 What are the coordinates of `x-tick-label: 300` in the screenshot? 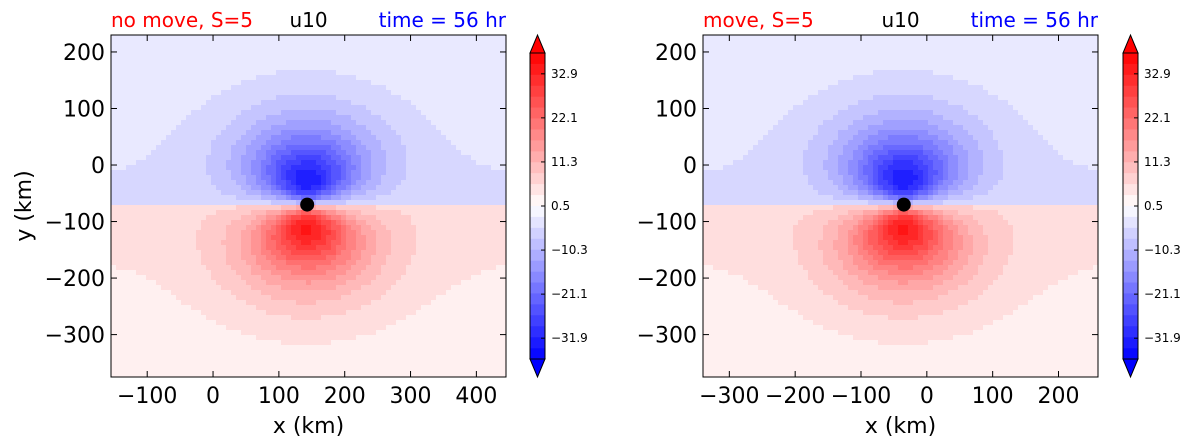 It's located at (411, 396).